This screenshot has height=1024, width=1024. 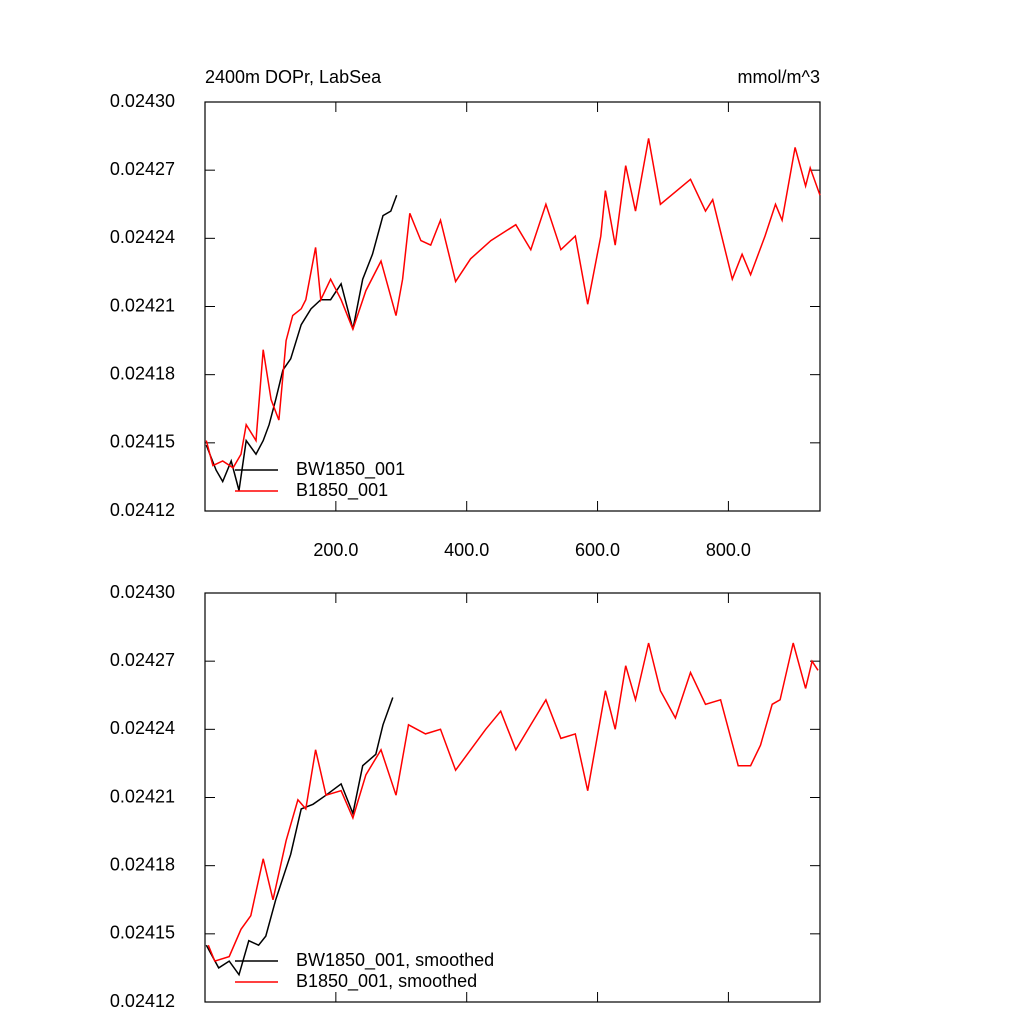 What do you see at coordinates (395, 960) in the screenshot?
I see `legend-label: BW1850_001, smoothed` at bounding box center [395, 960].